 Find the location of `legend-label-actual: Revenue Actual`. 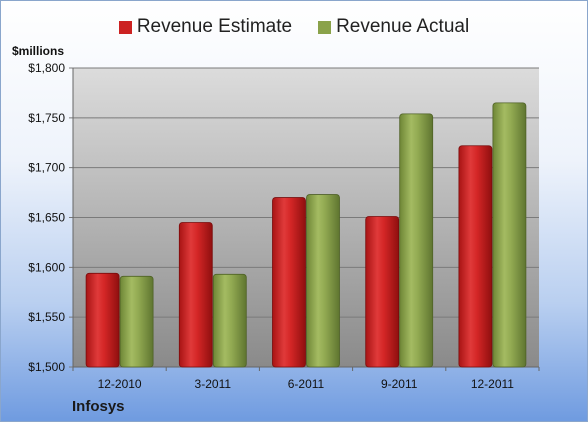

legend-label-actual: Revenue Actual is located at coordinates (403, 26).